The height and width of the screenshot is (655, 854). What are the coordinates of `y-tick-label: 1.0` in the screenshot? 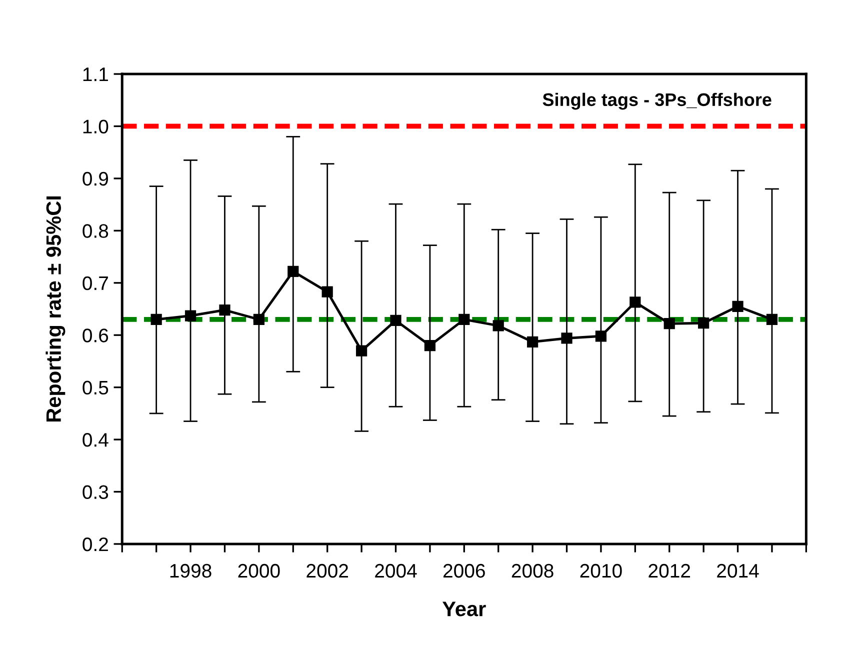 It's located at (95, 127).